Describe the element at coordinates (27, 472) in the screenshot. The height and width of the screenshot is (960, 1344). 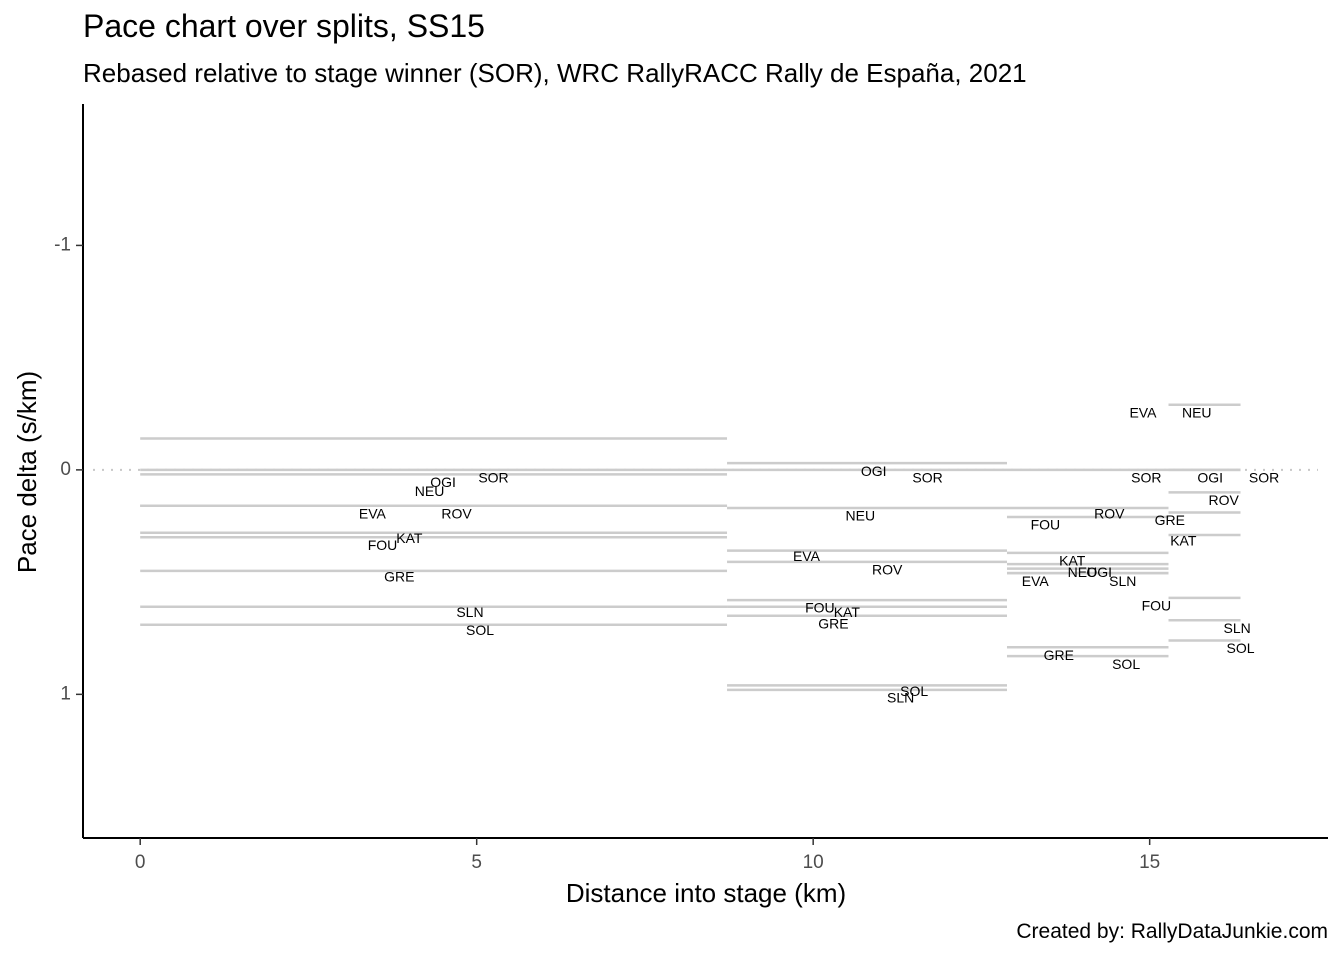
I see `y-axis-title: Pace delta (s/km)` at that location.